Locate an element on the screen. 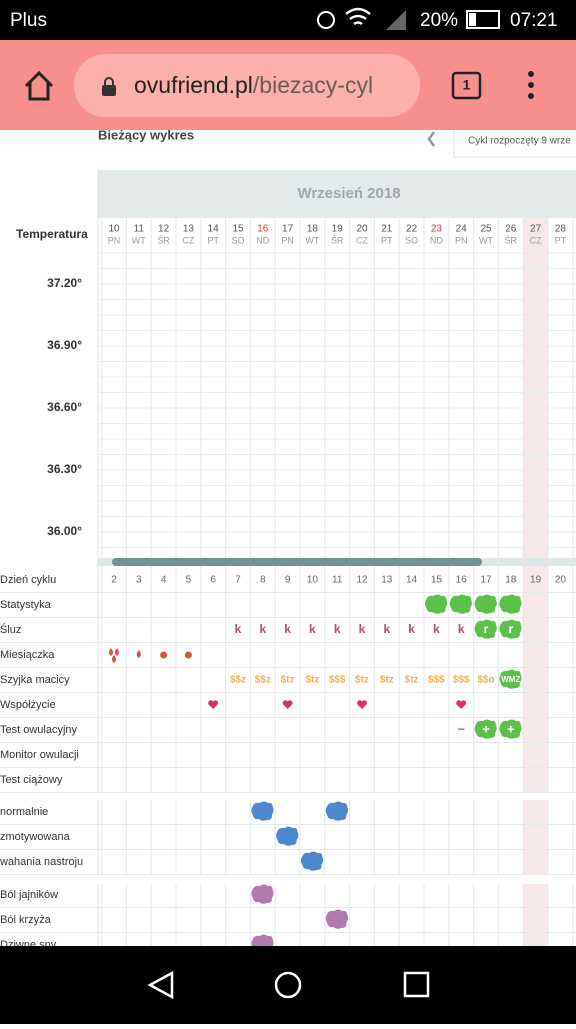 The width and height of the screenshot is (576, 1029). url-field is located at coordinates (247, 85).